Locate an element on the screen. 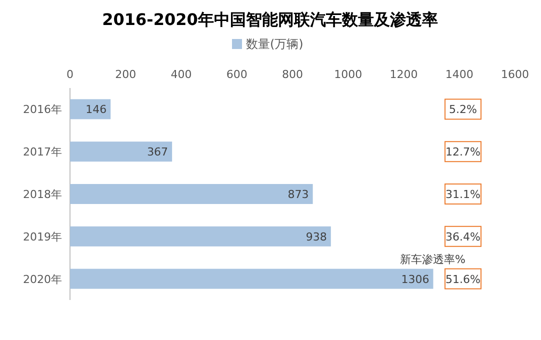  x-tick-label: 400 is located at coordinates (181, 74).